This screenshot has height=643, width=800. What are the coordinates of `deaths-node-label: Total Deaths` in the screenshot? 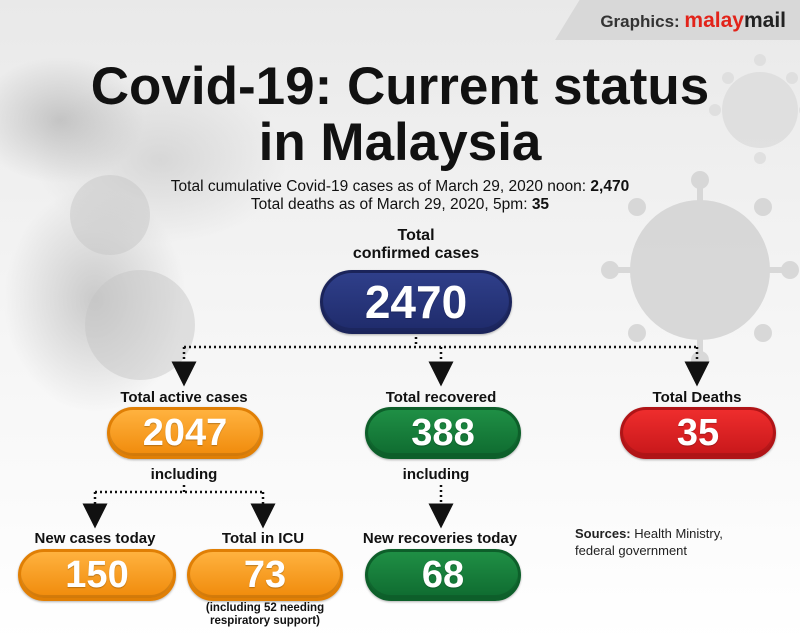 It's located at (697, 397).